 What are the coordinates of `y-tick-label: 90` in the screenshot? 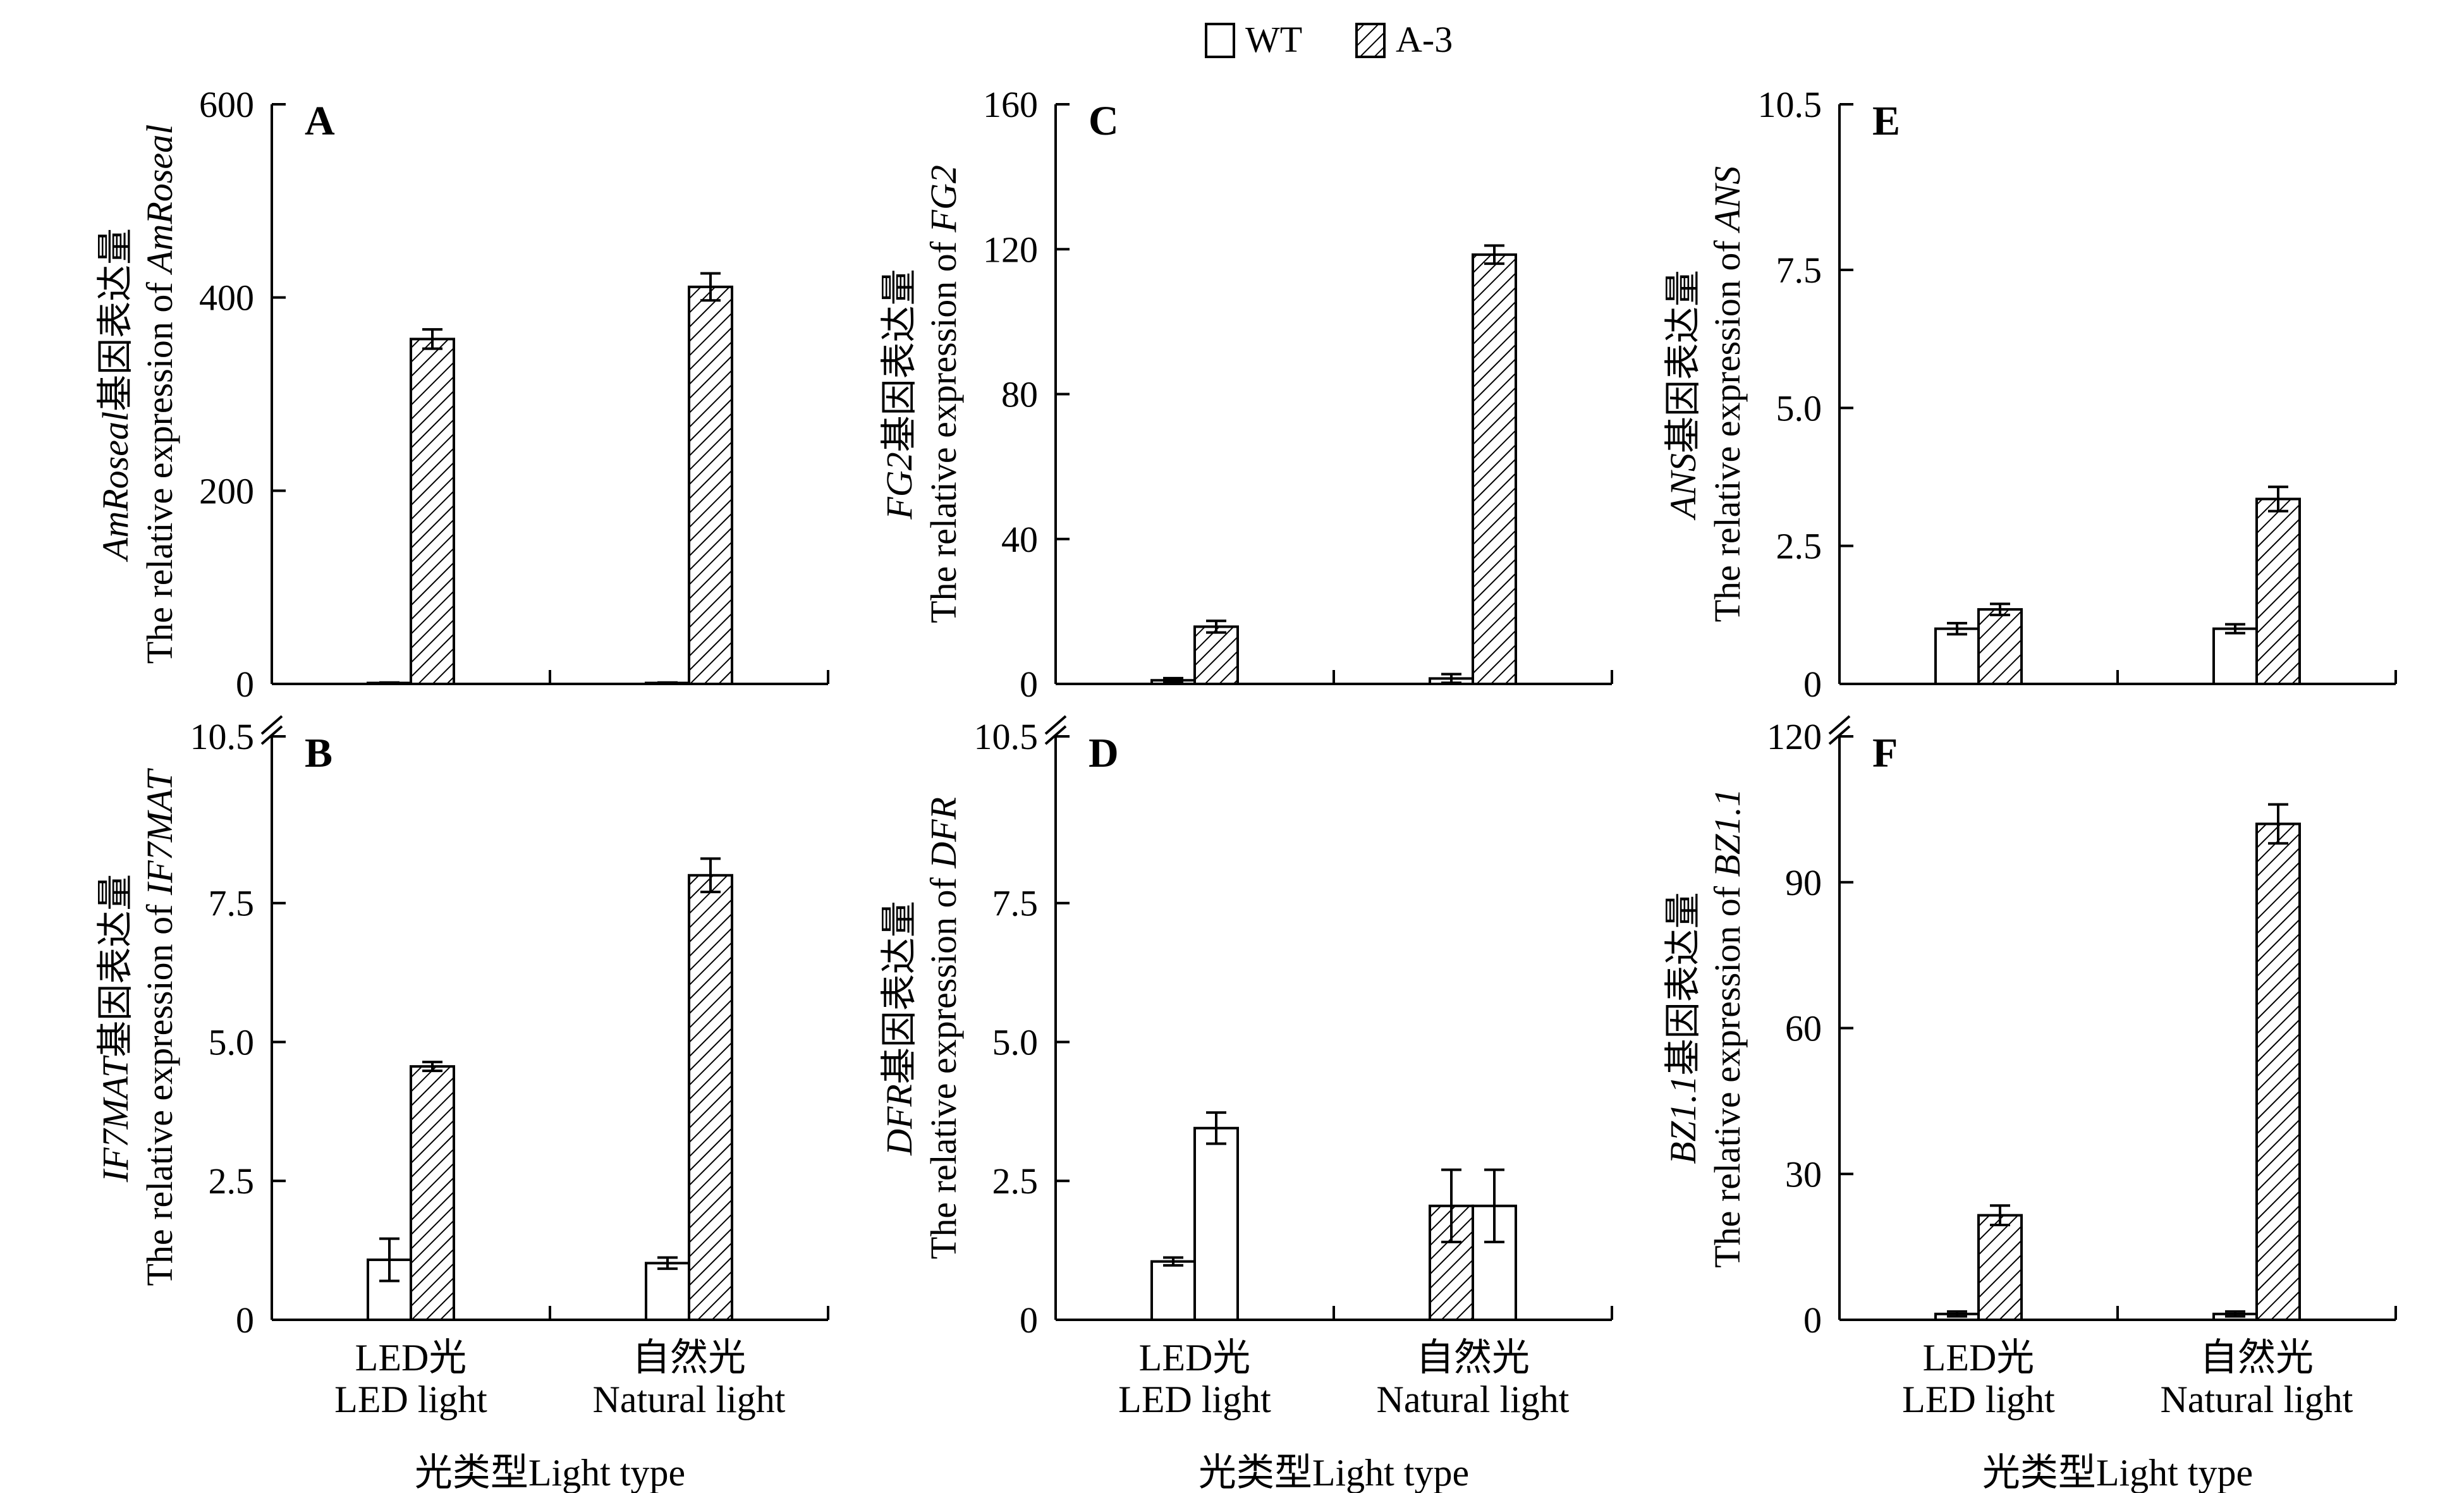 It's located at (1803, 883).